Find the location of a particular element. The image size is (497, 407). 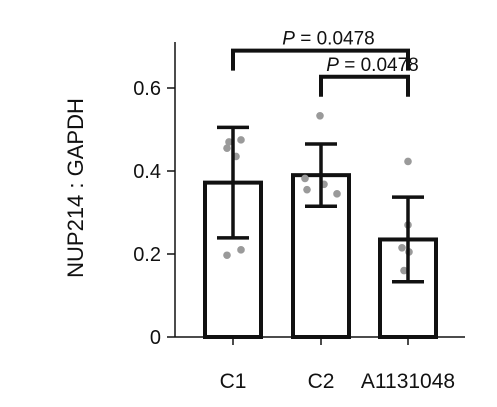

x-tick-label: C2 is located at coordinates (321, 381).